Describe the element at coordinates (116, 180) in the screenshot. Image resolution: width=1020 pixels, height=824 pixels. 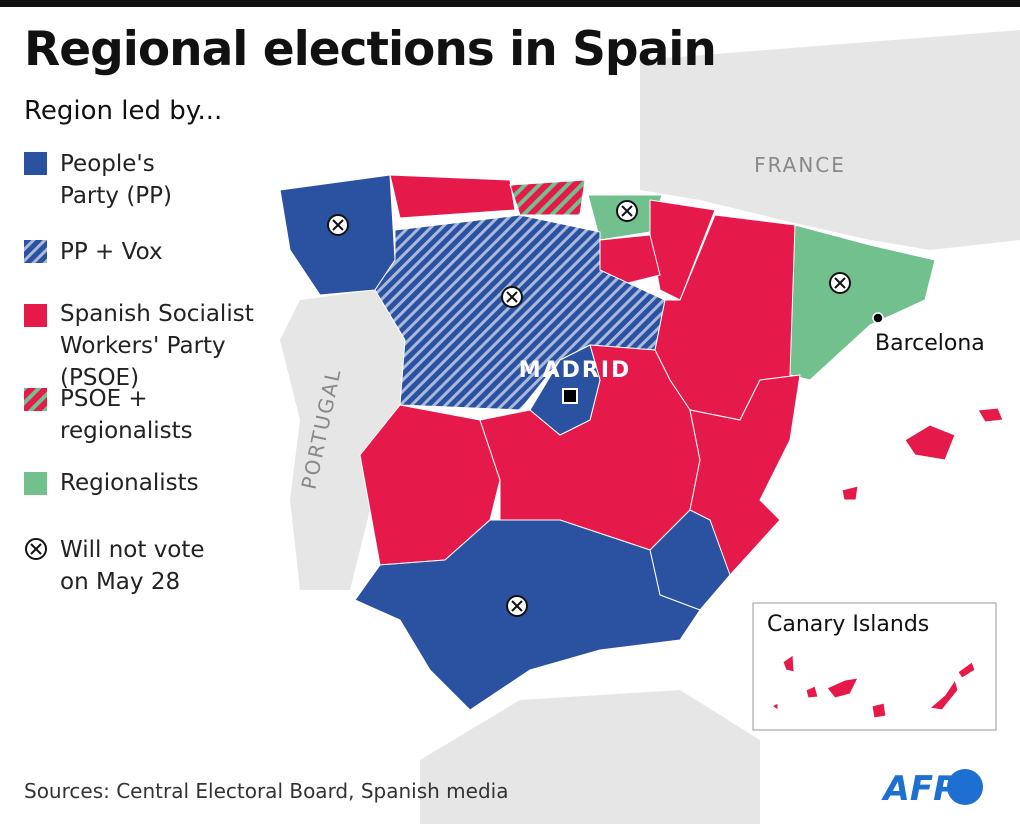
I see `legend-label: People's Party (PP)` at that location.